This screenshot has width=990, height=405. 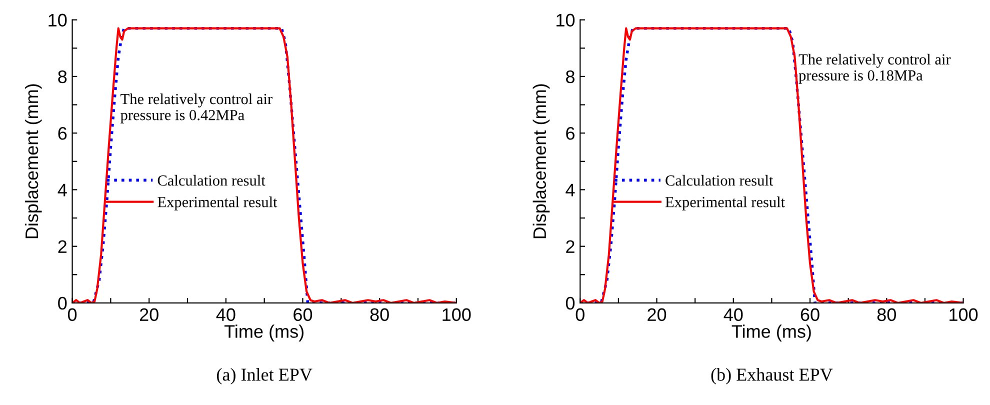 What do you see at coordinates (264, 376) in the screenshot?
I see `text: (a) Inlet EPV` at bounding box center [264, 376].